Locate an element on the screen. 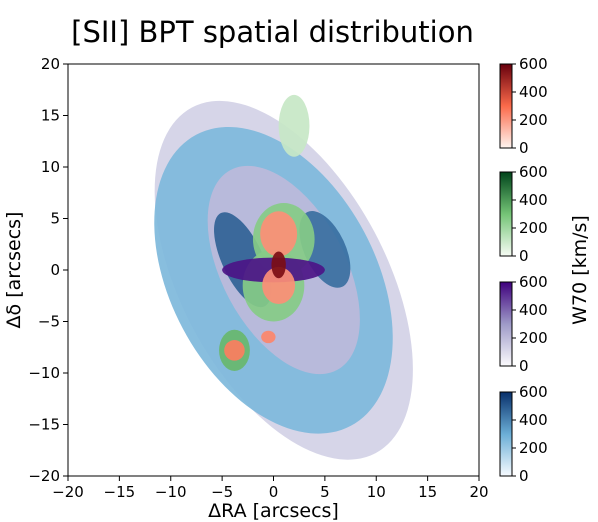 The image size is (598, 522). y-tick-label: −15 is located at coordinates (44, 425).